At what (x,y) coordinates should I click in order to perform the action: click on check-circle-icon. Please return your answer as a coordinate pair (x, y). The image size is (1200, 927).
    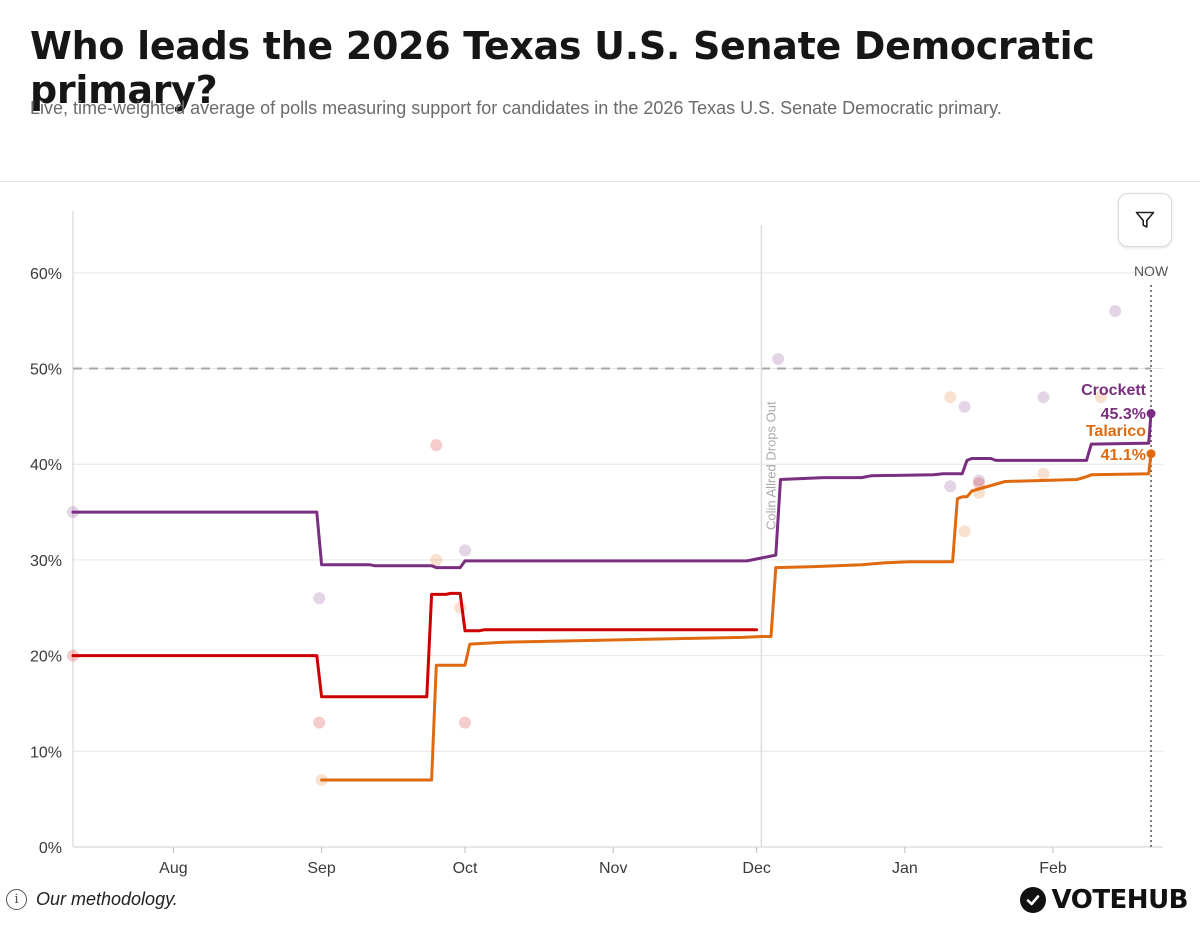
    Looking at the image, I should click on (1032, 900).